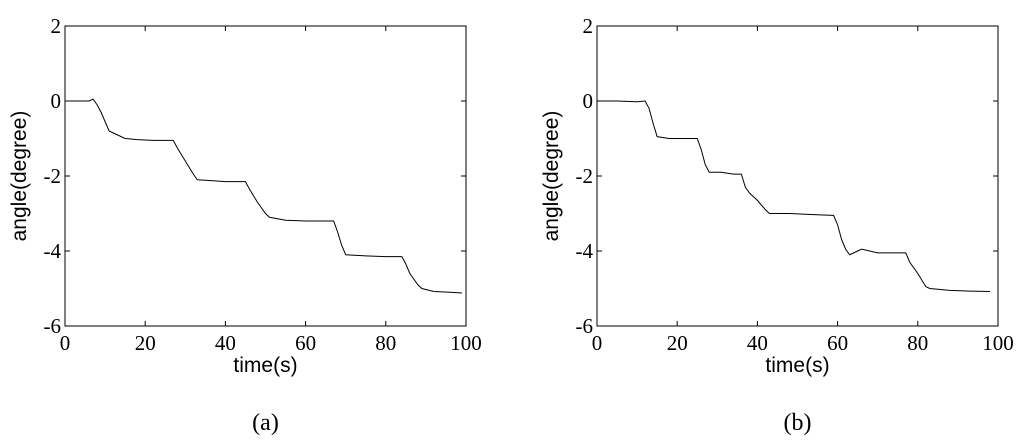 The image size is (1024, 447). What do you see at coordinates (798, 423) in the screenshot?
I see `caption: (b)` at bounding box center [798, 423].